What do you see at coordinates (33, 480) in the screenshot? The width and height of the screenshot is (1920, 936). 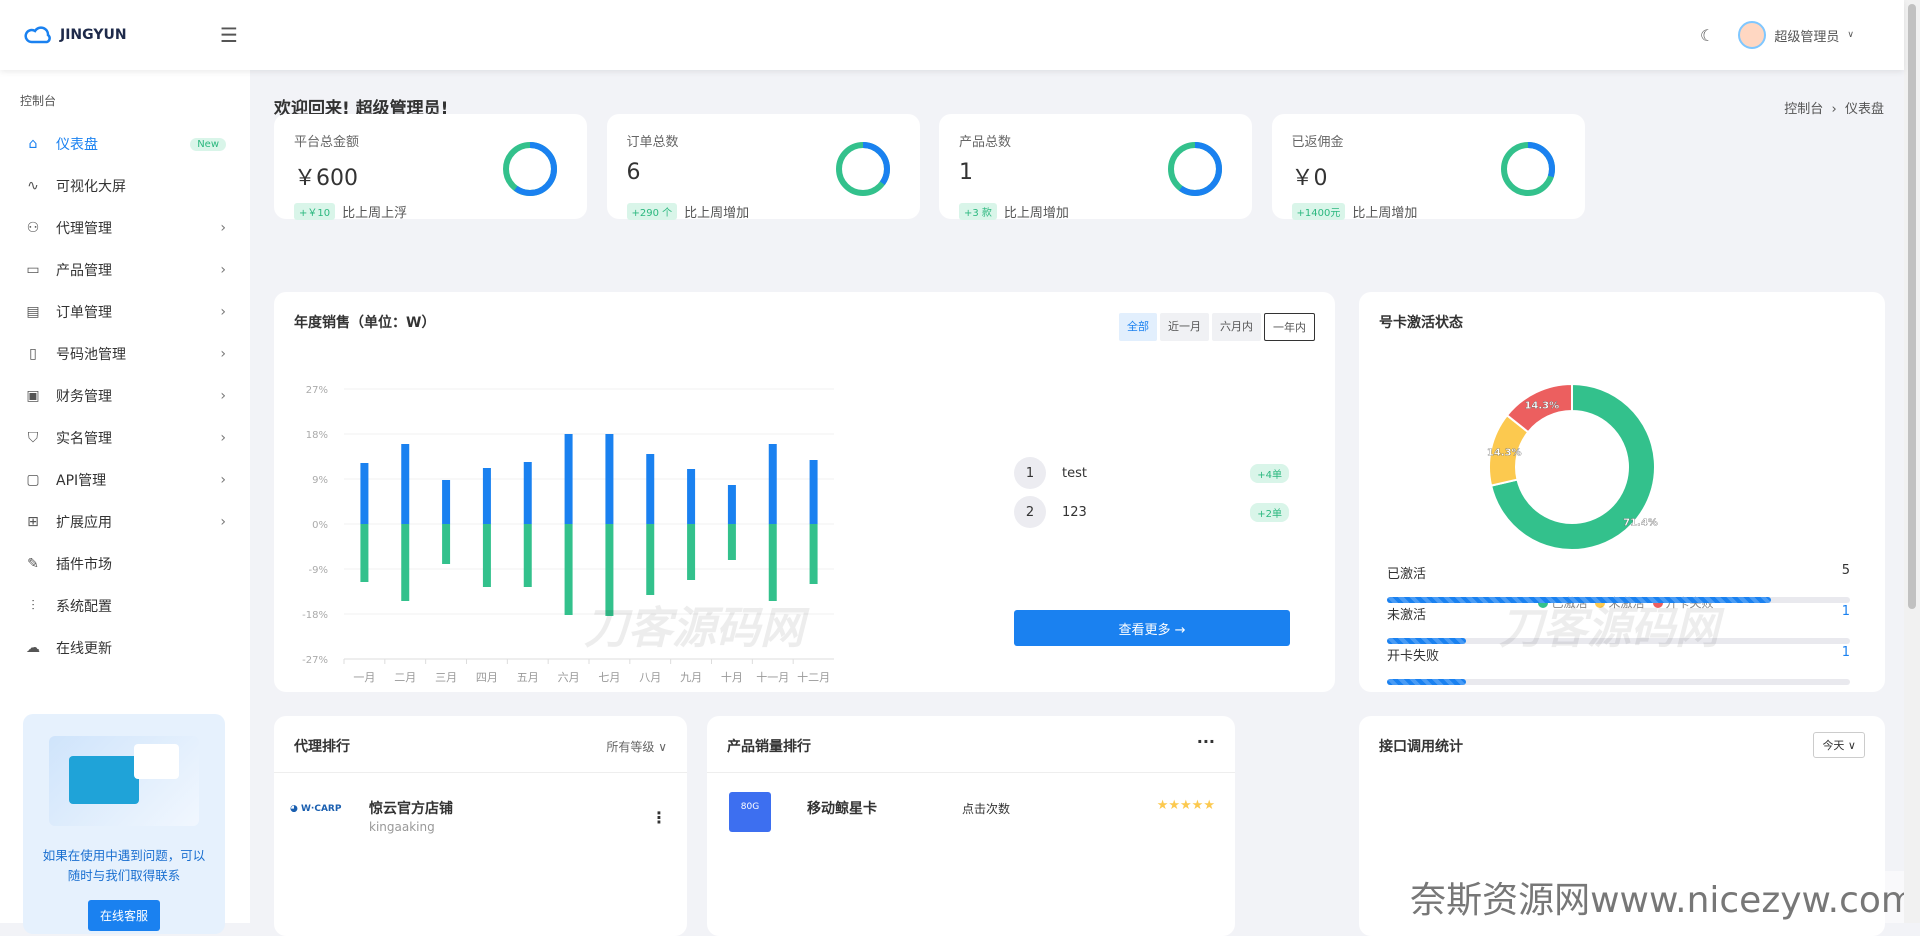 I see `monitor-icon: ▢` at bounding box center [33, 480].